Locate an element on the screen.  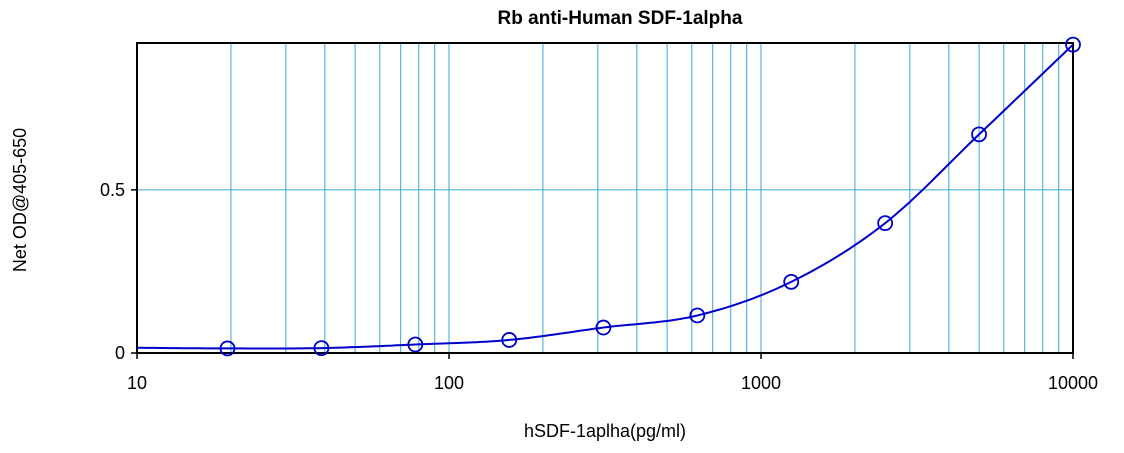
y-tick-label: 0 is located at coordinates (120, 353).